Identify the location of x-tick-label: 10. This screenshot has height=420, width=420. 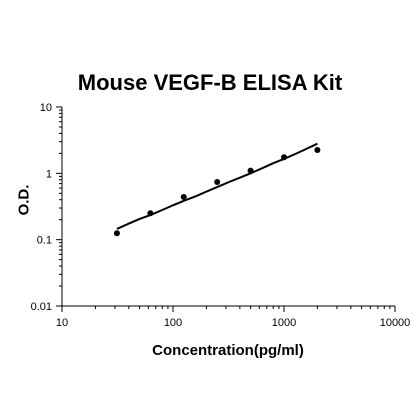
(62, 323).